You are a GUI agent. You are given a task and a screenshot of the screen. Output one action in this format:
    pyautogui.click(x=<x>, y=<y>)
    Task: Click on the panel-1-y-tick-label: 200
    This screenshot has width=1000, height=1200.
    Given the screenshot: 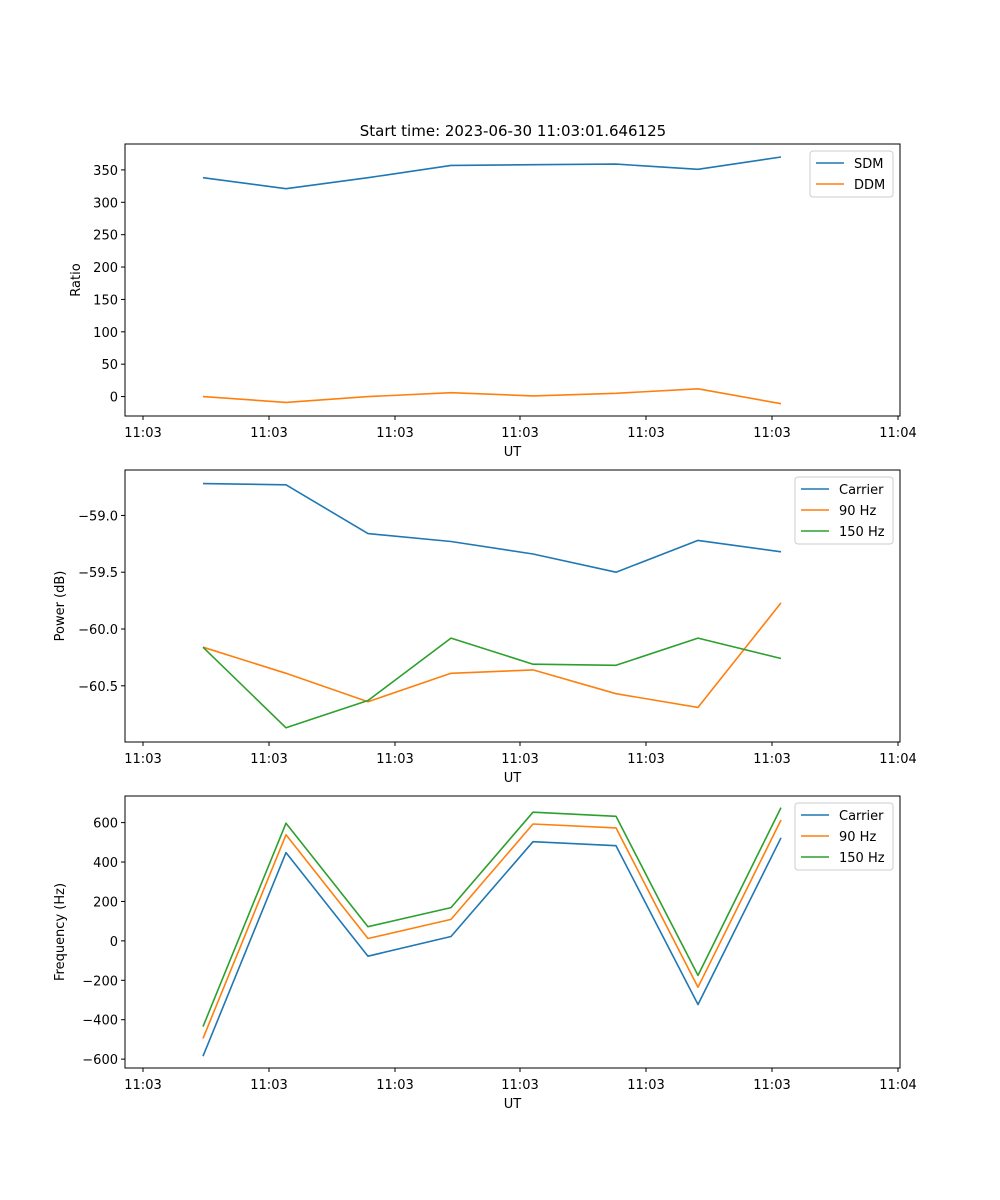 What is the action you would take?
    pyautogui.click(x=105, y=268)
    